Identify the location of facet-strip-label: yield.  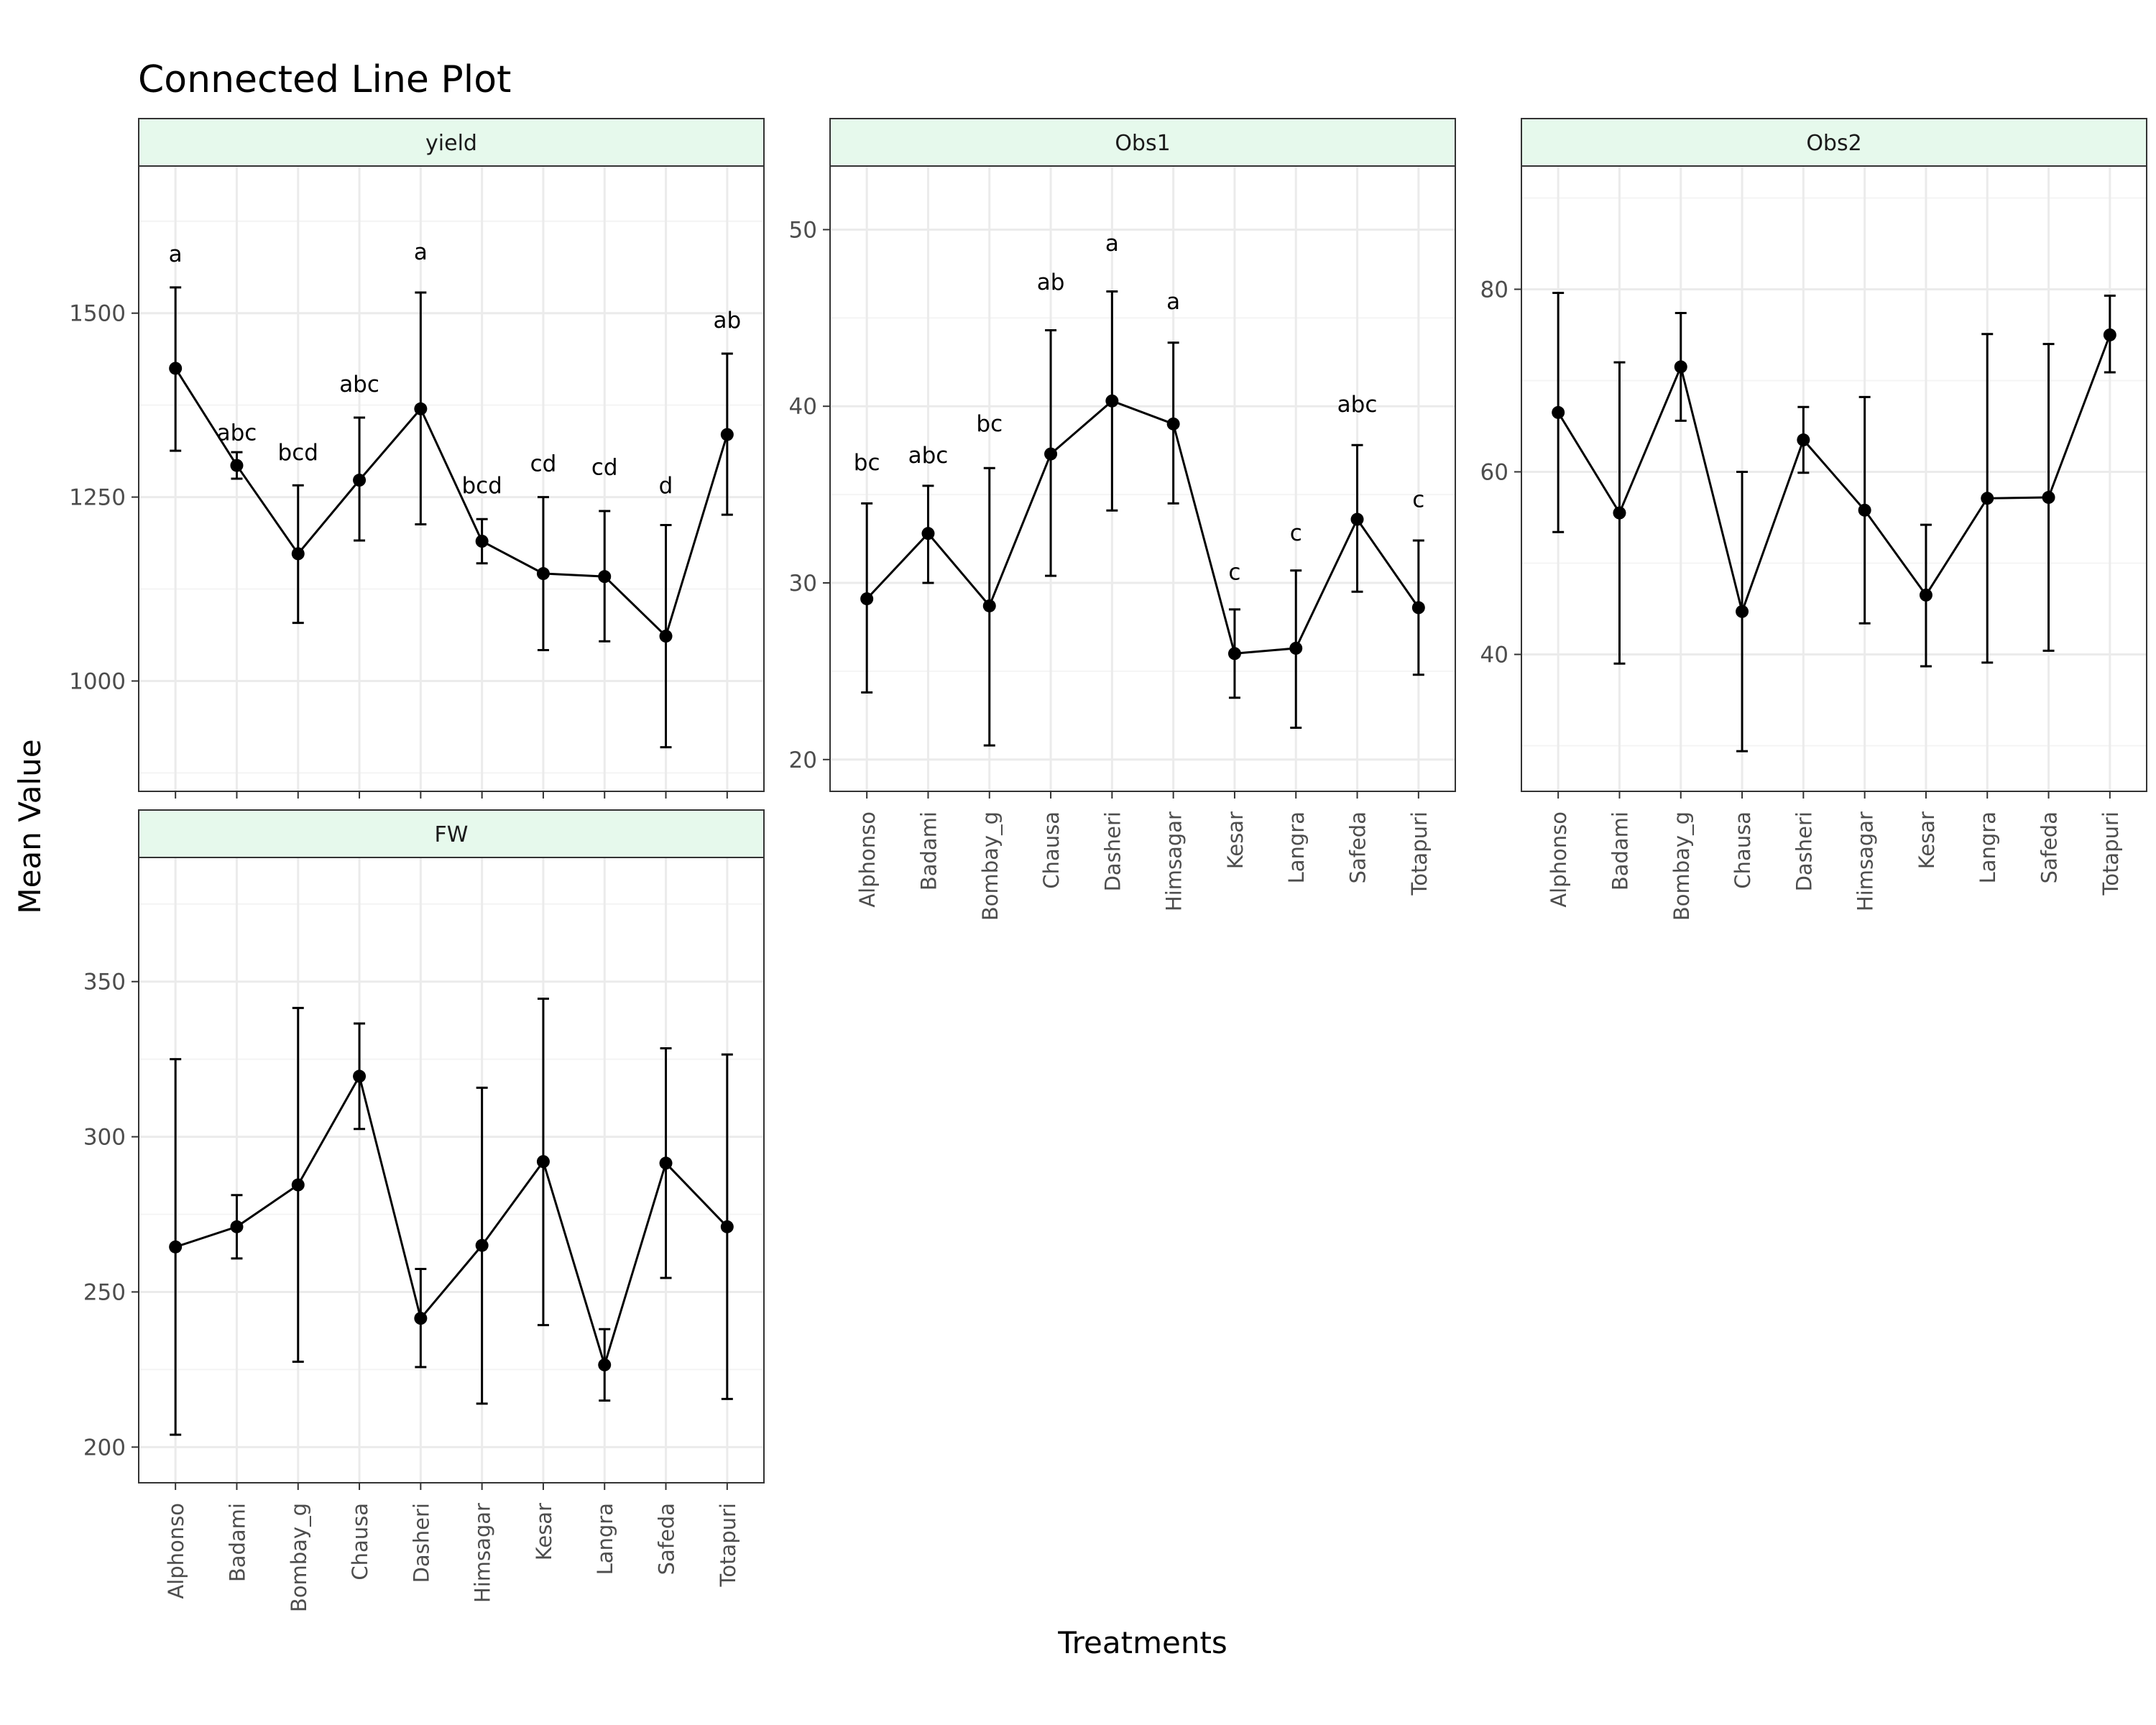
(451, 143).